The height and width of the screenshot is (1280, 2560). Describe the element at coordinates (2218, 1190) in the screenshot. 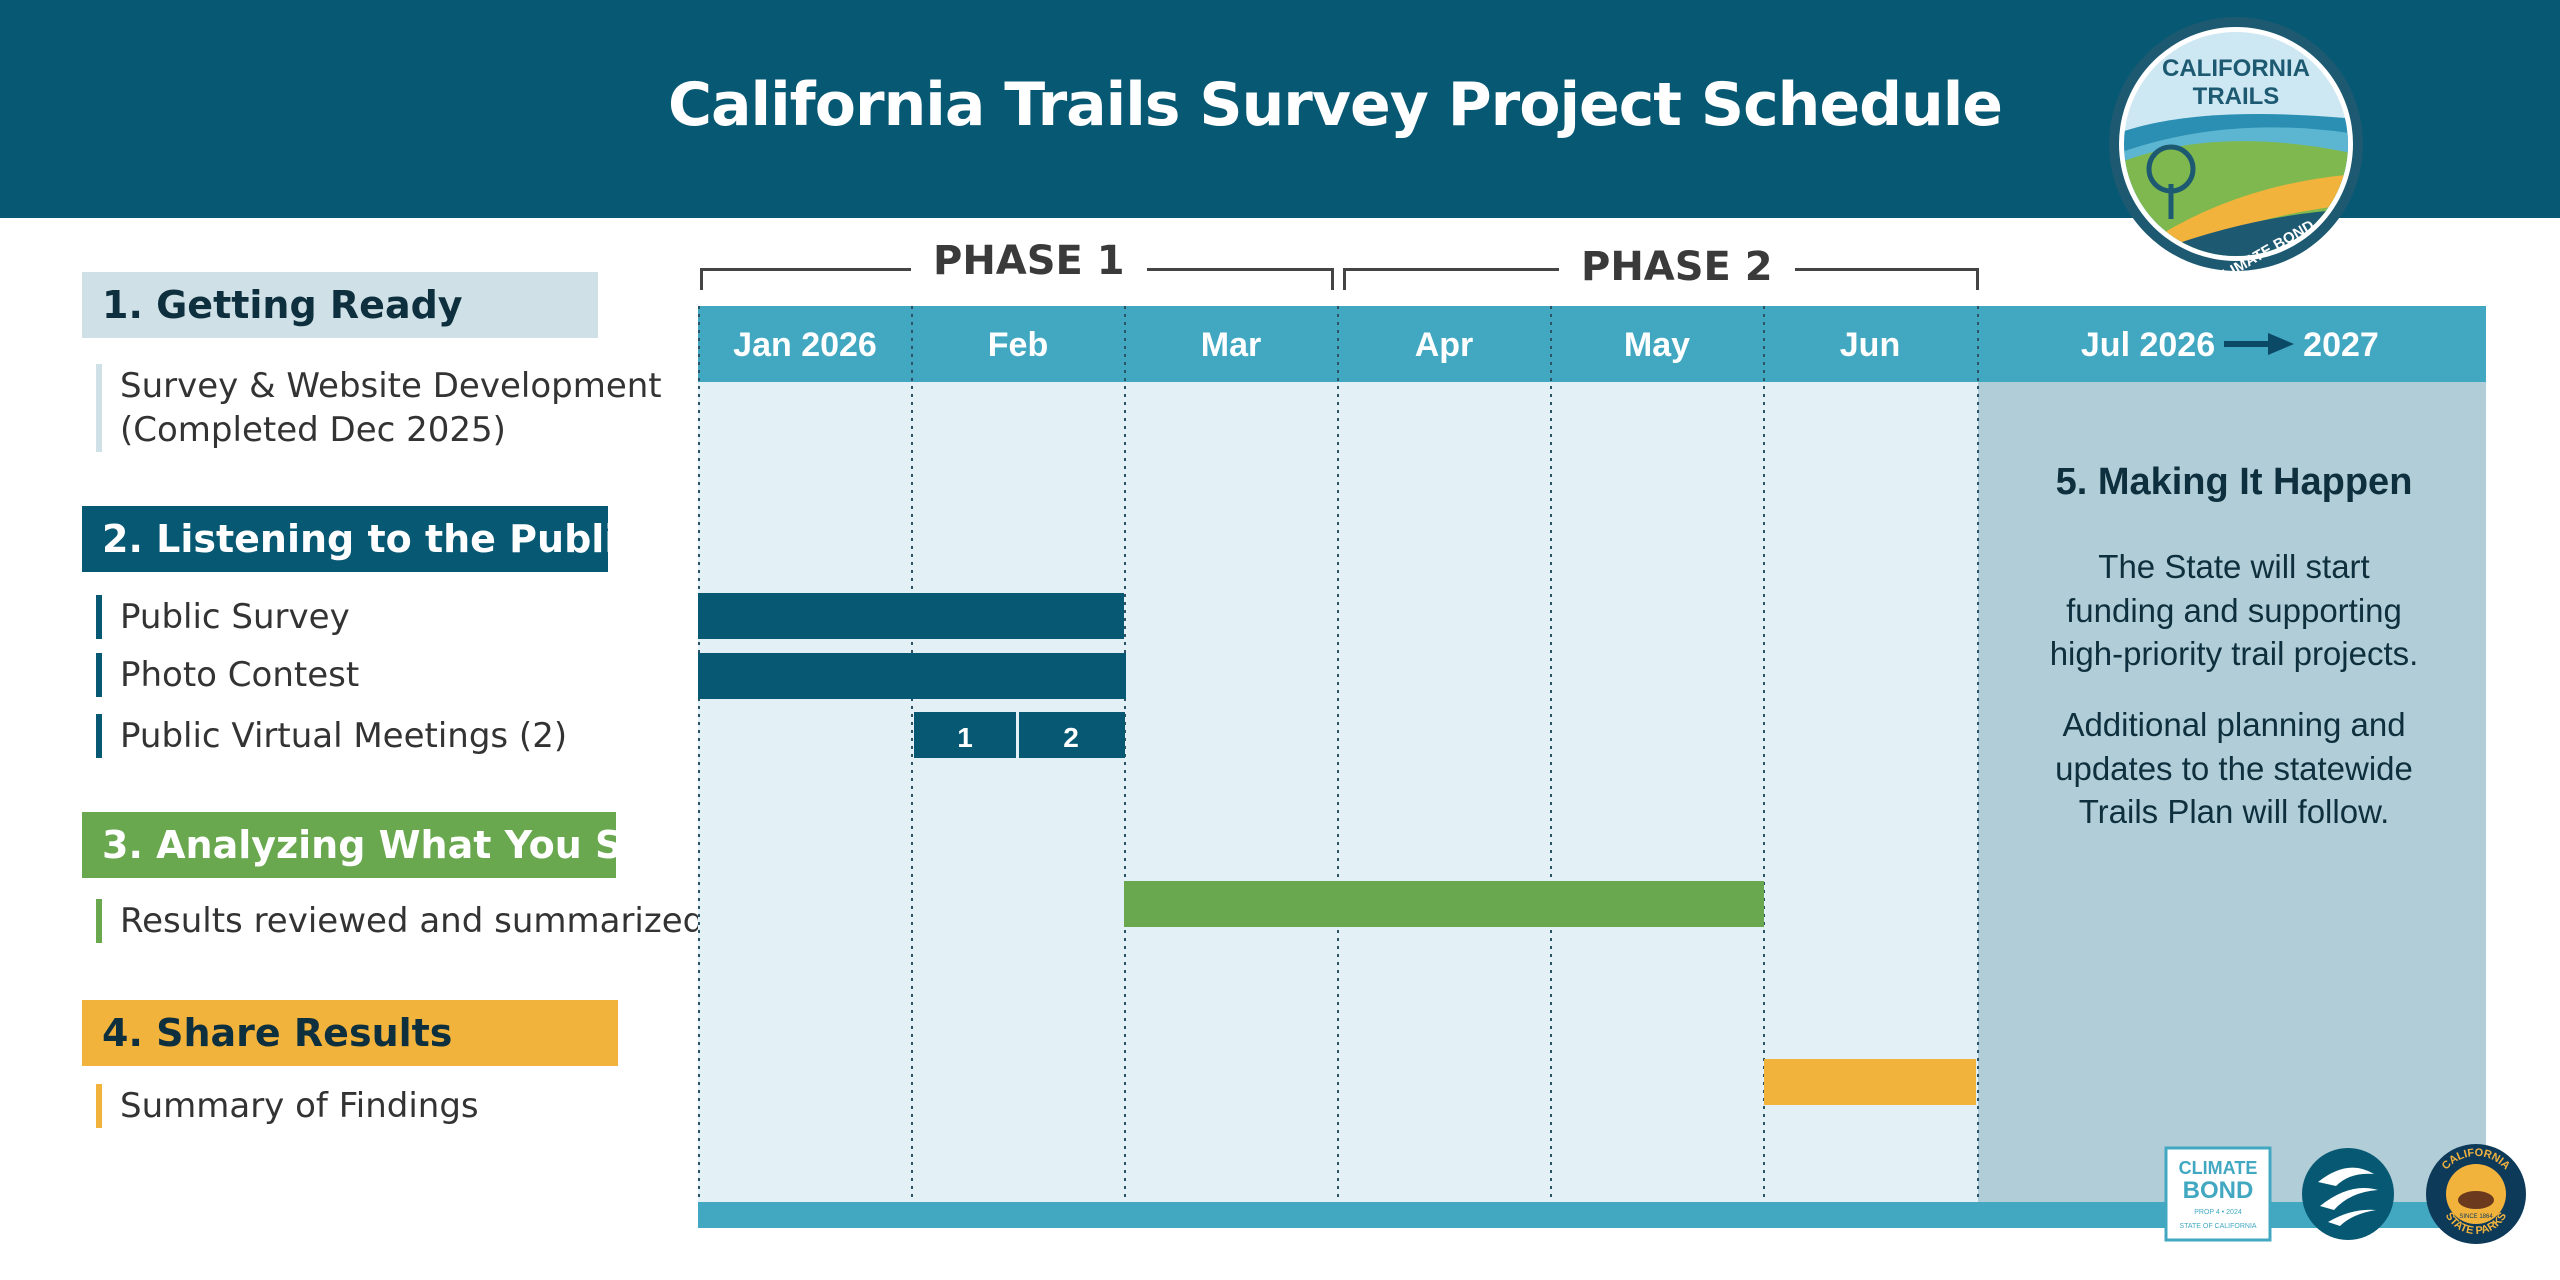

I see `svg-text: BOND` at that location.